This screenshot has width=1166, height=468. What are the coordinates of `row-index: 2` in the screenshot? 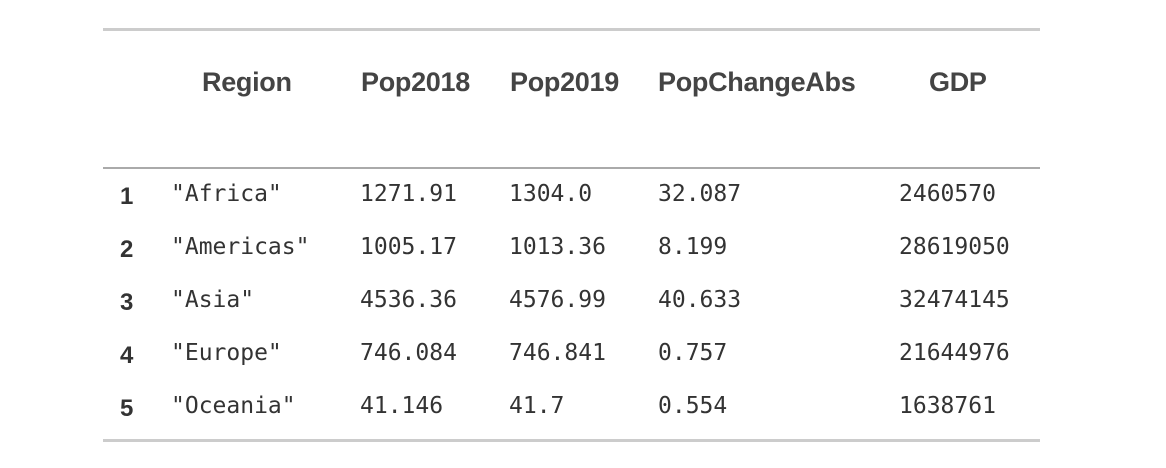 It's located at (127, 249).